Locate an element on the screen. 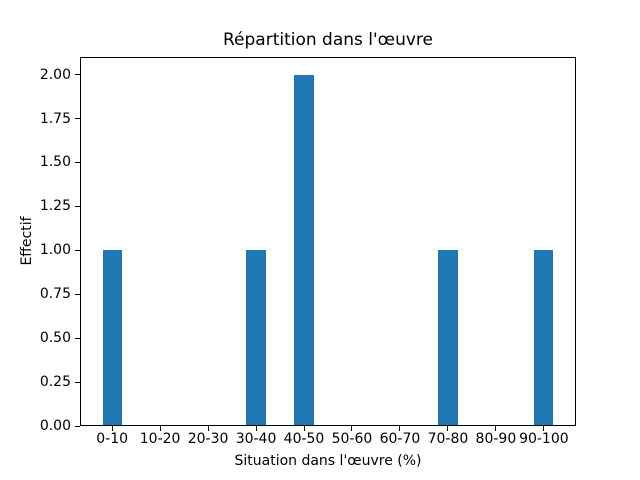 This screenshot has width=640, height=480. x-tick-label: 70-80 is located at coordinates (448, 439).